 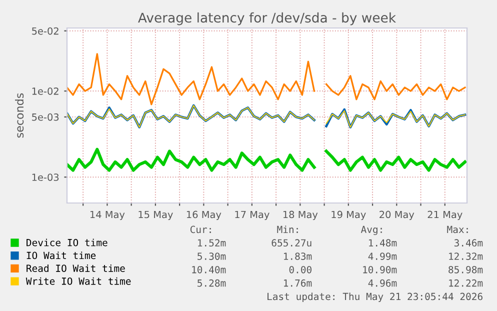 I want to click on text: Max:, so click(x=457, y=230).